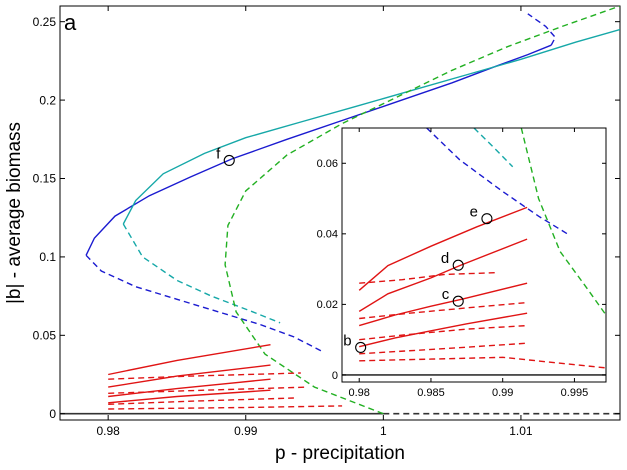  What do you see at coordinates (383, 431) in the screenshot?
I see `x-tick-label: 1` at bounding box center [383, 431].